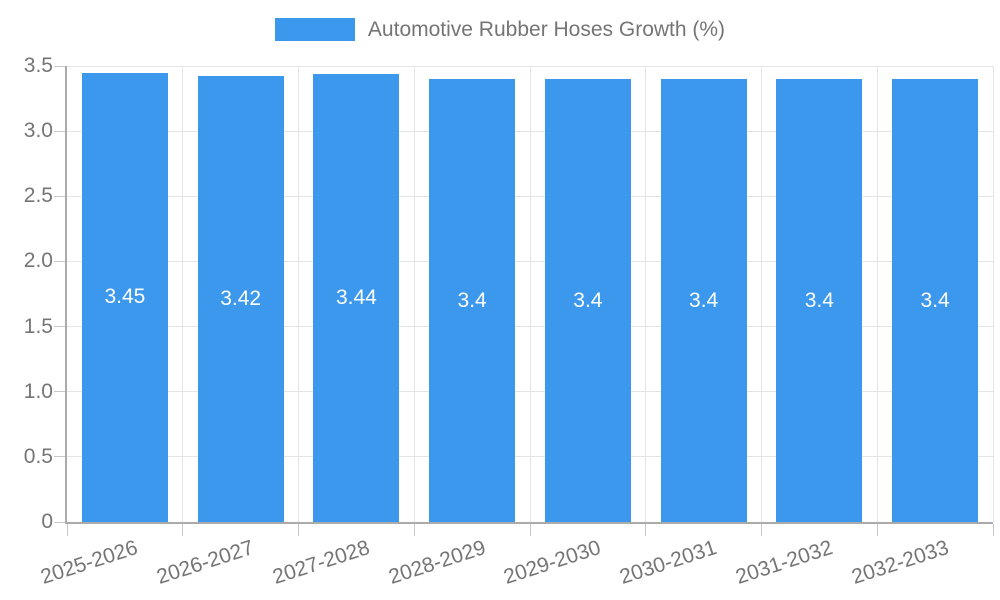  What do you see at coordinates (668, 562) in the screenshot?
I see `x-axis-tick-label: 2030-2031` at bounding box center [668, 562].